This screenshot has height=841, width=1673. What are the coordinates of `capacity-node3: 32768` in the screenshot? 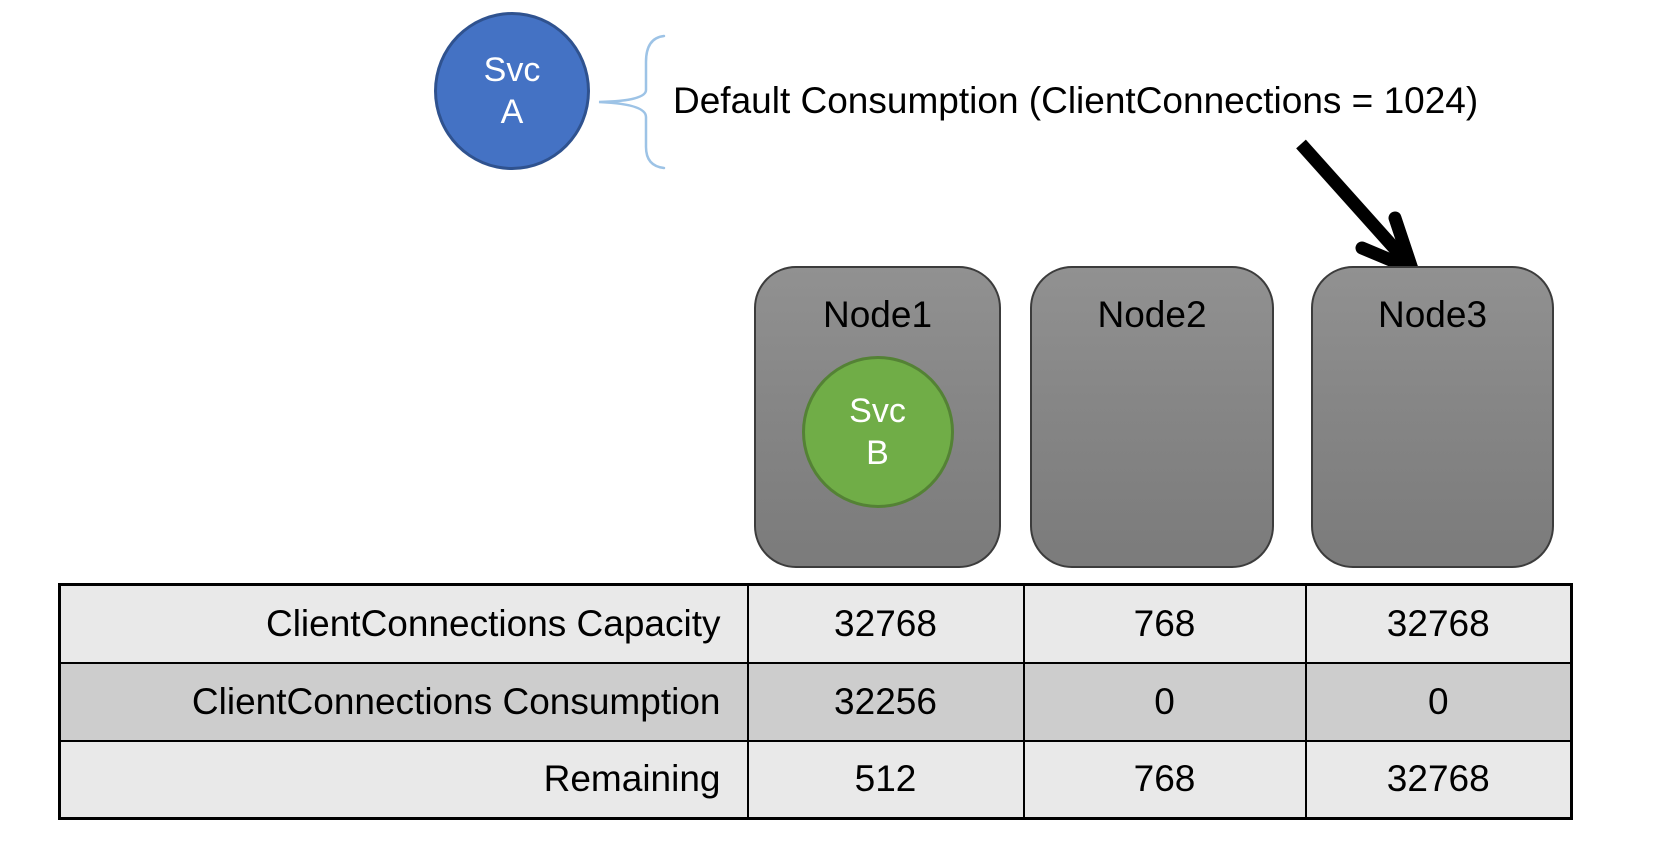 It's located at (1438, 623).